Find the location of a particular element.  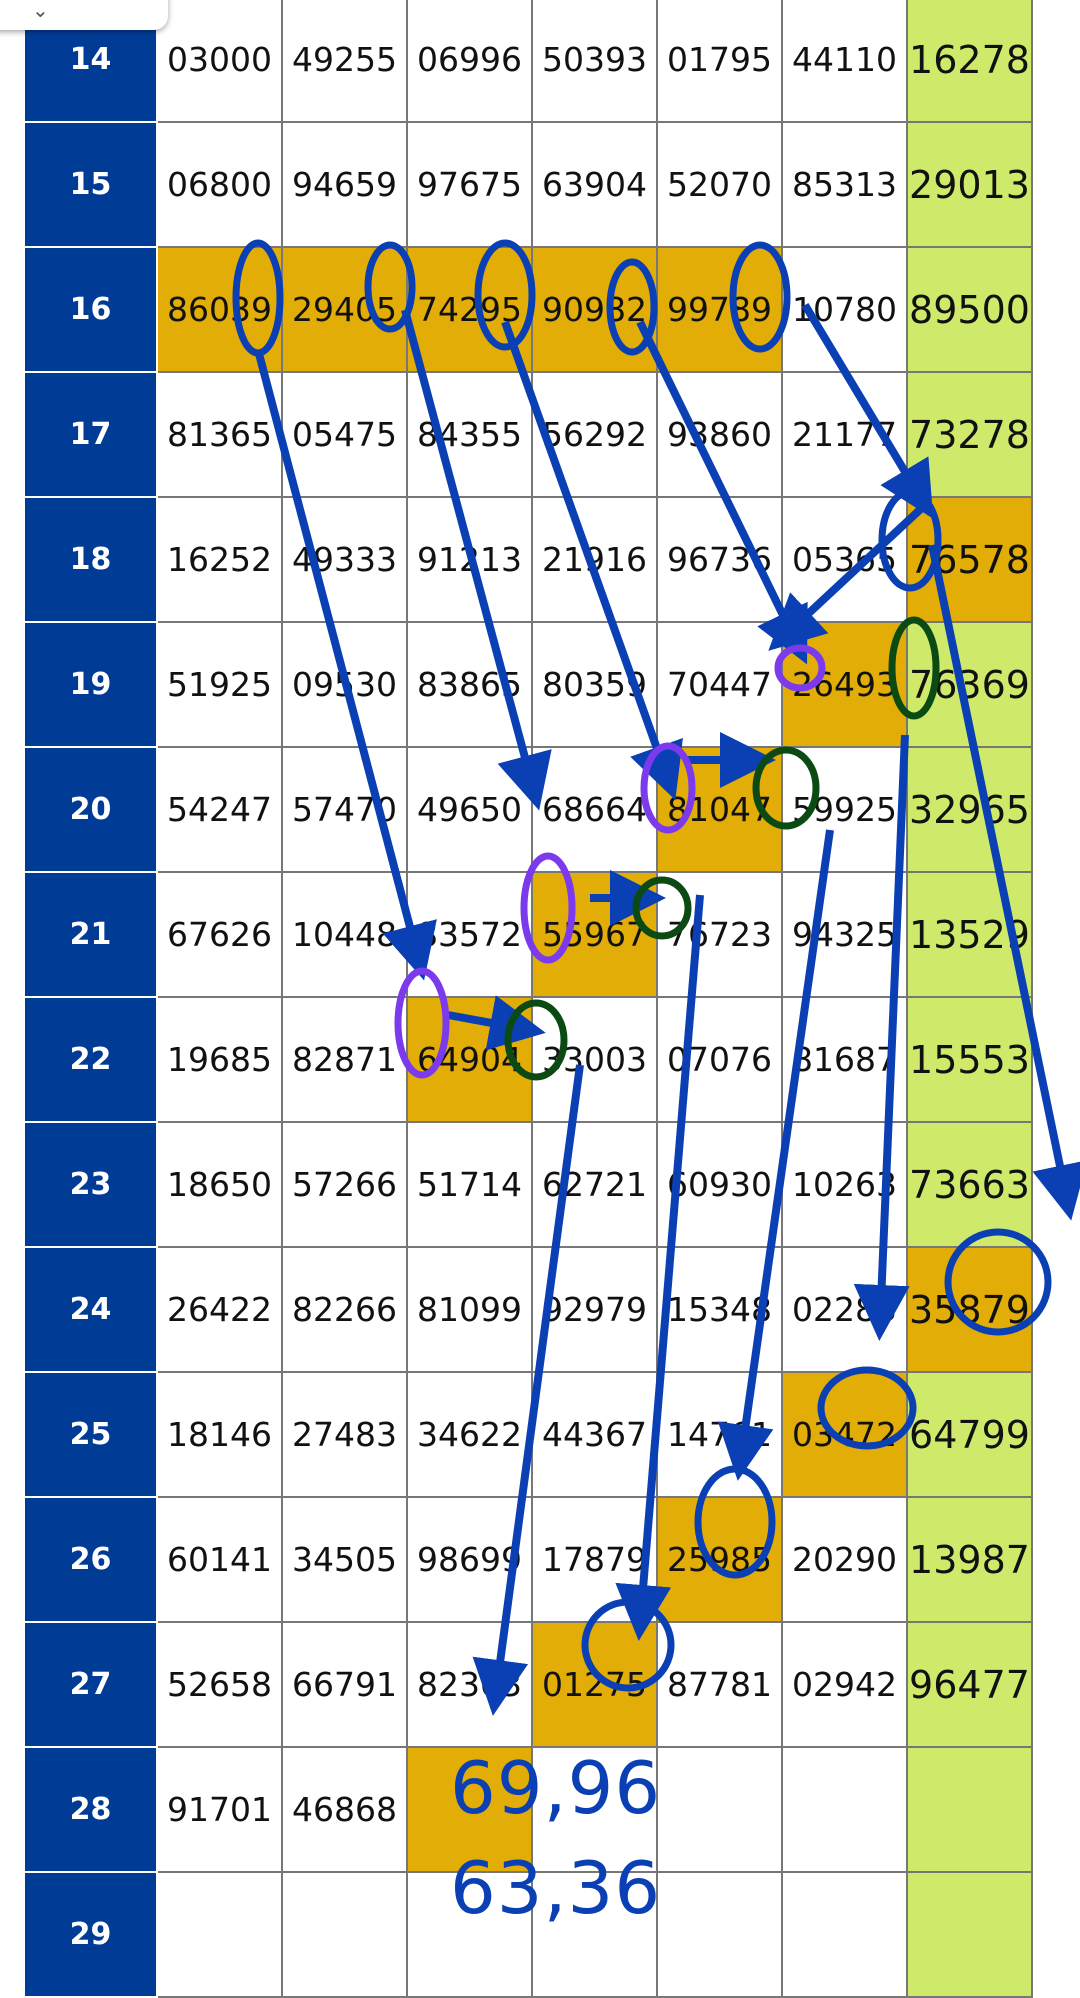

table-row: 28 91701 46868 is located at coordinates (528, 1809).